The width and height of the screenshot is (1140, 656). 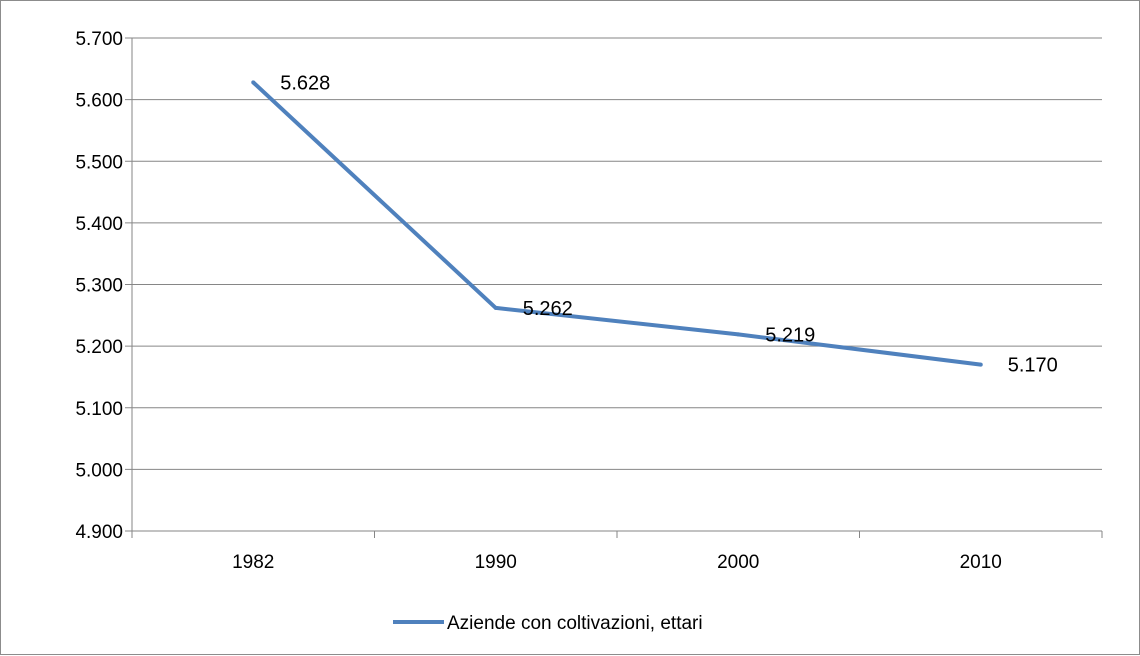 I want to click on y-tick-label: 5.600, so click(x=99, y=101).